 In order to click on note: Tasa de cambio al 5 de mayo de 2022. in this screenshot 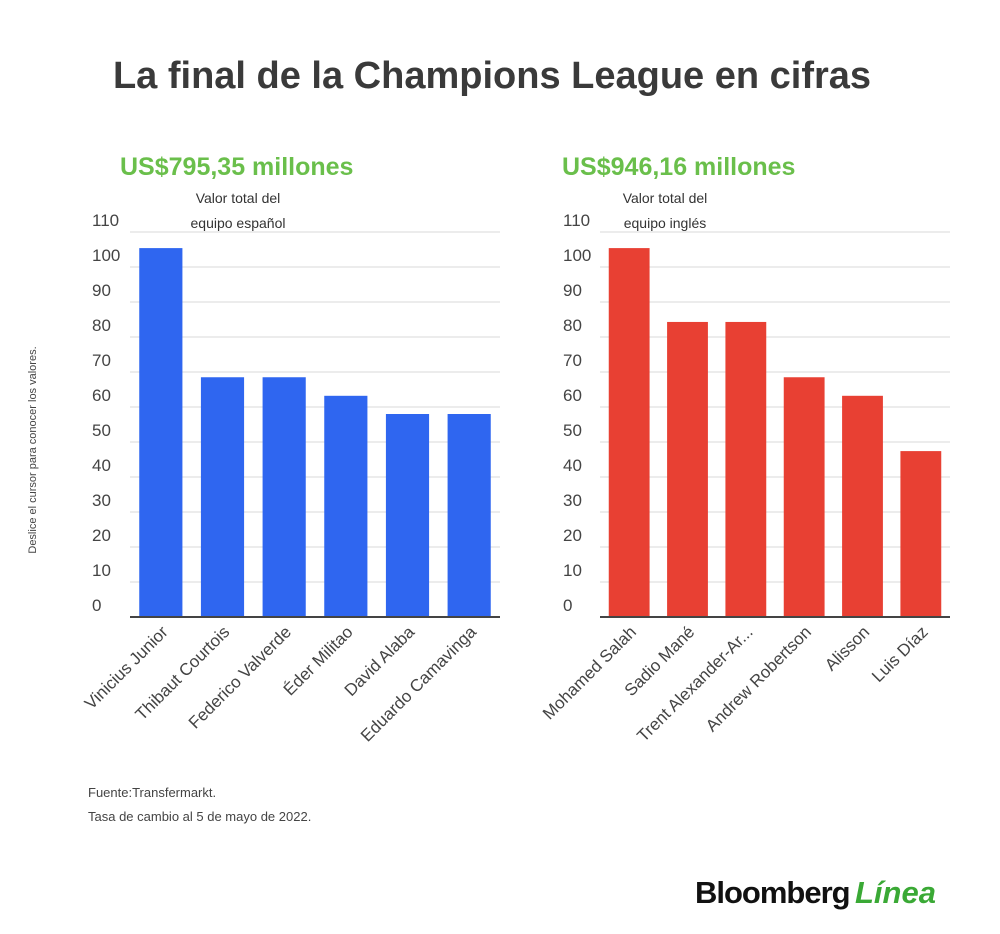, I will do `click(199, 816)`.